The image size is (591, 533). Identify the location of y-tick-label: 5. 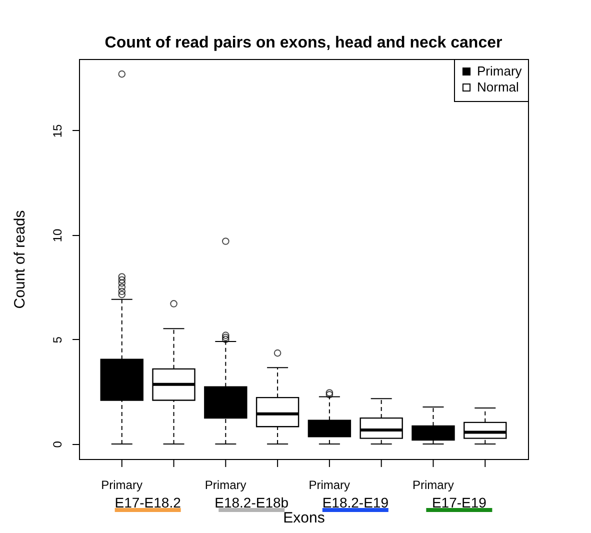
(57, 340).